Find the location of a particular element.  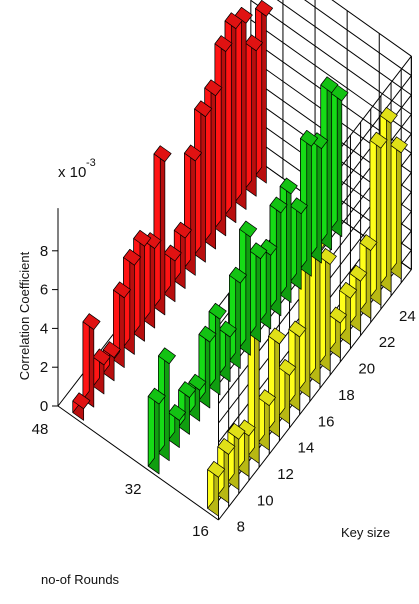

depth-axis-title: no-of Rounds is located at coordinates (80, 579).